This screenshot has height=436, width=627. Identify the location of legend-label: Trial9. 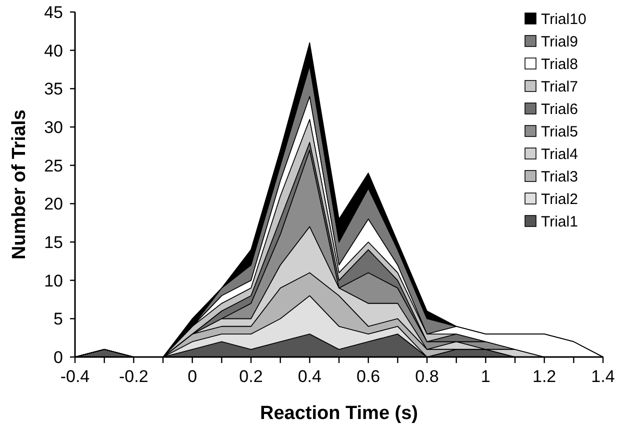
(559, 42).